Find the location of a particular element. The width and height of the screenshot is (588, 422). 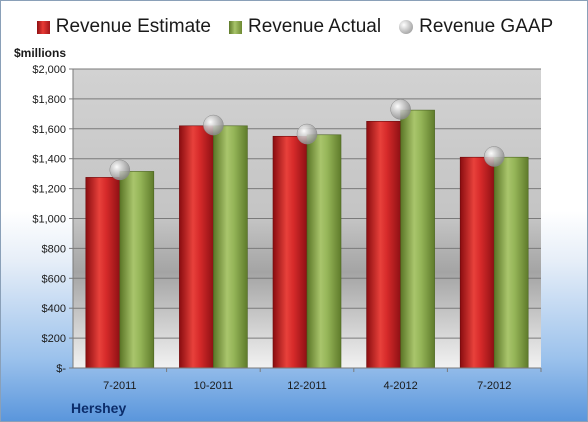

x-tick-label: 7-2012 is located at coordinates (494, 386).